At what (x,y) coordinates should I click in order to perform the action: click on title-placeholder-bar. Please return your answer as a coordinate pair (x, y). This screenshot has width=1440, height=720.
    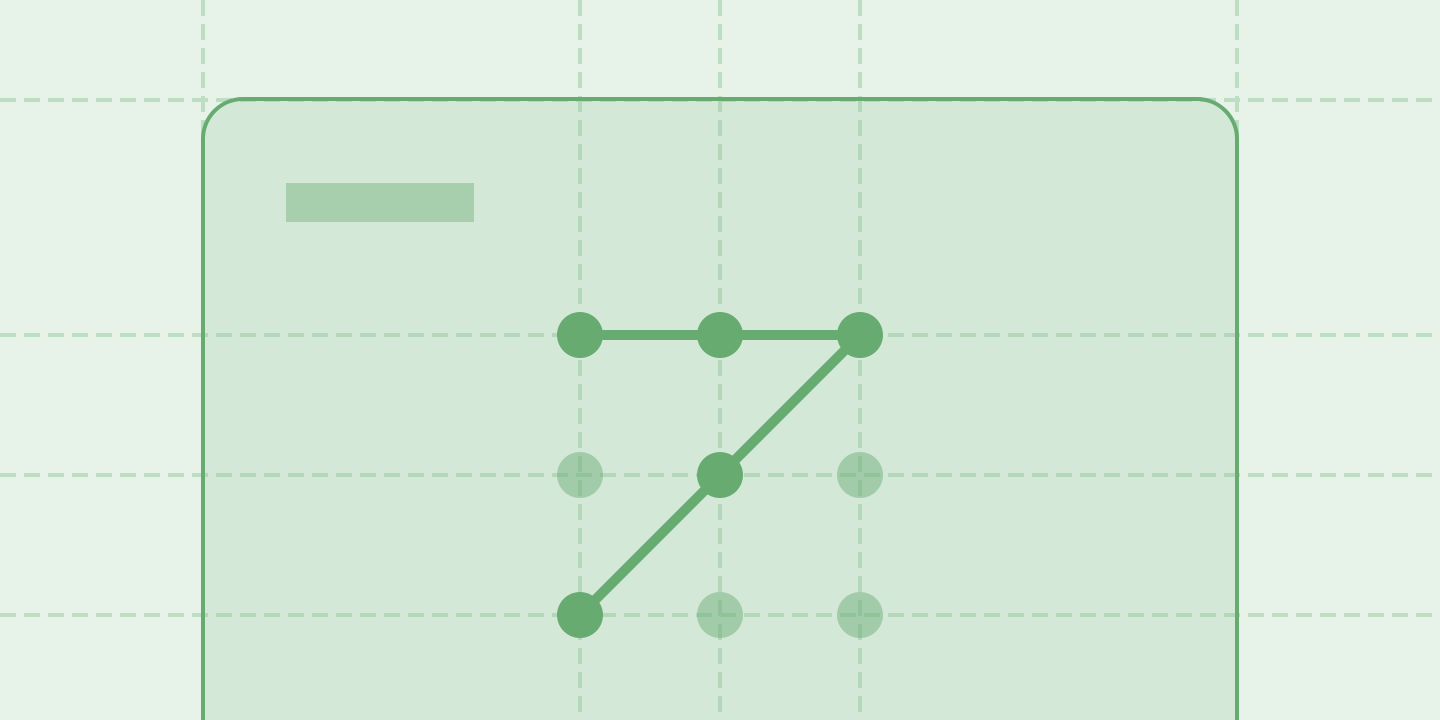
    Looking at the image, I should click on (380, 202).